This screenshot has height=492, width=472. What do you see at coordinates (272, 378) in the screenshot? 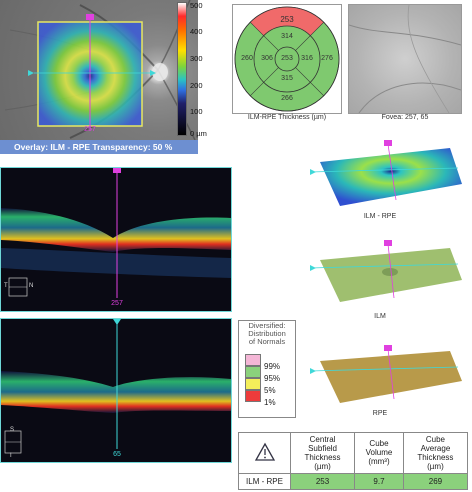
I see `legend-label-95: 95%` at bounding box center [272, 378].